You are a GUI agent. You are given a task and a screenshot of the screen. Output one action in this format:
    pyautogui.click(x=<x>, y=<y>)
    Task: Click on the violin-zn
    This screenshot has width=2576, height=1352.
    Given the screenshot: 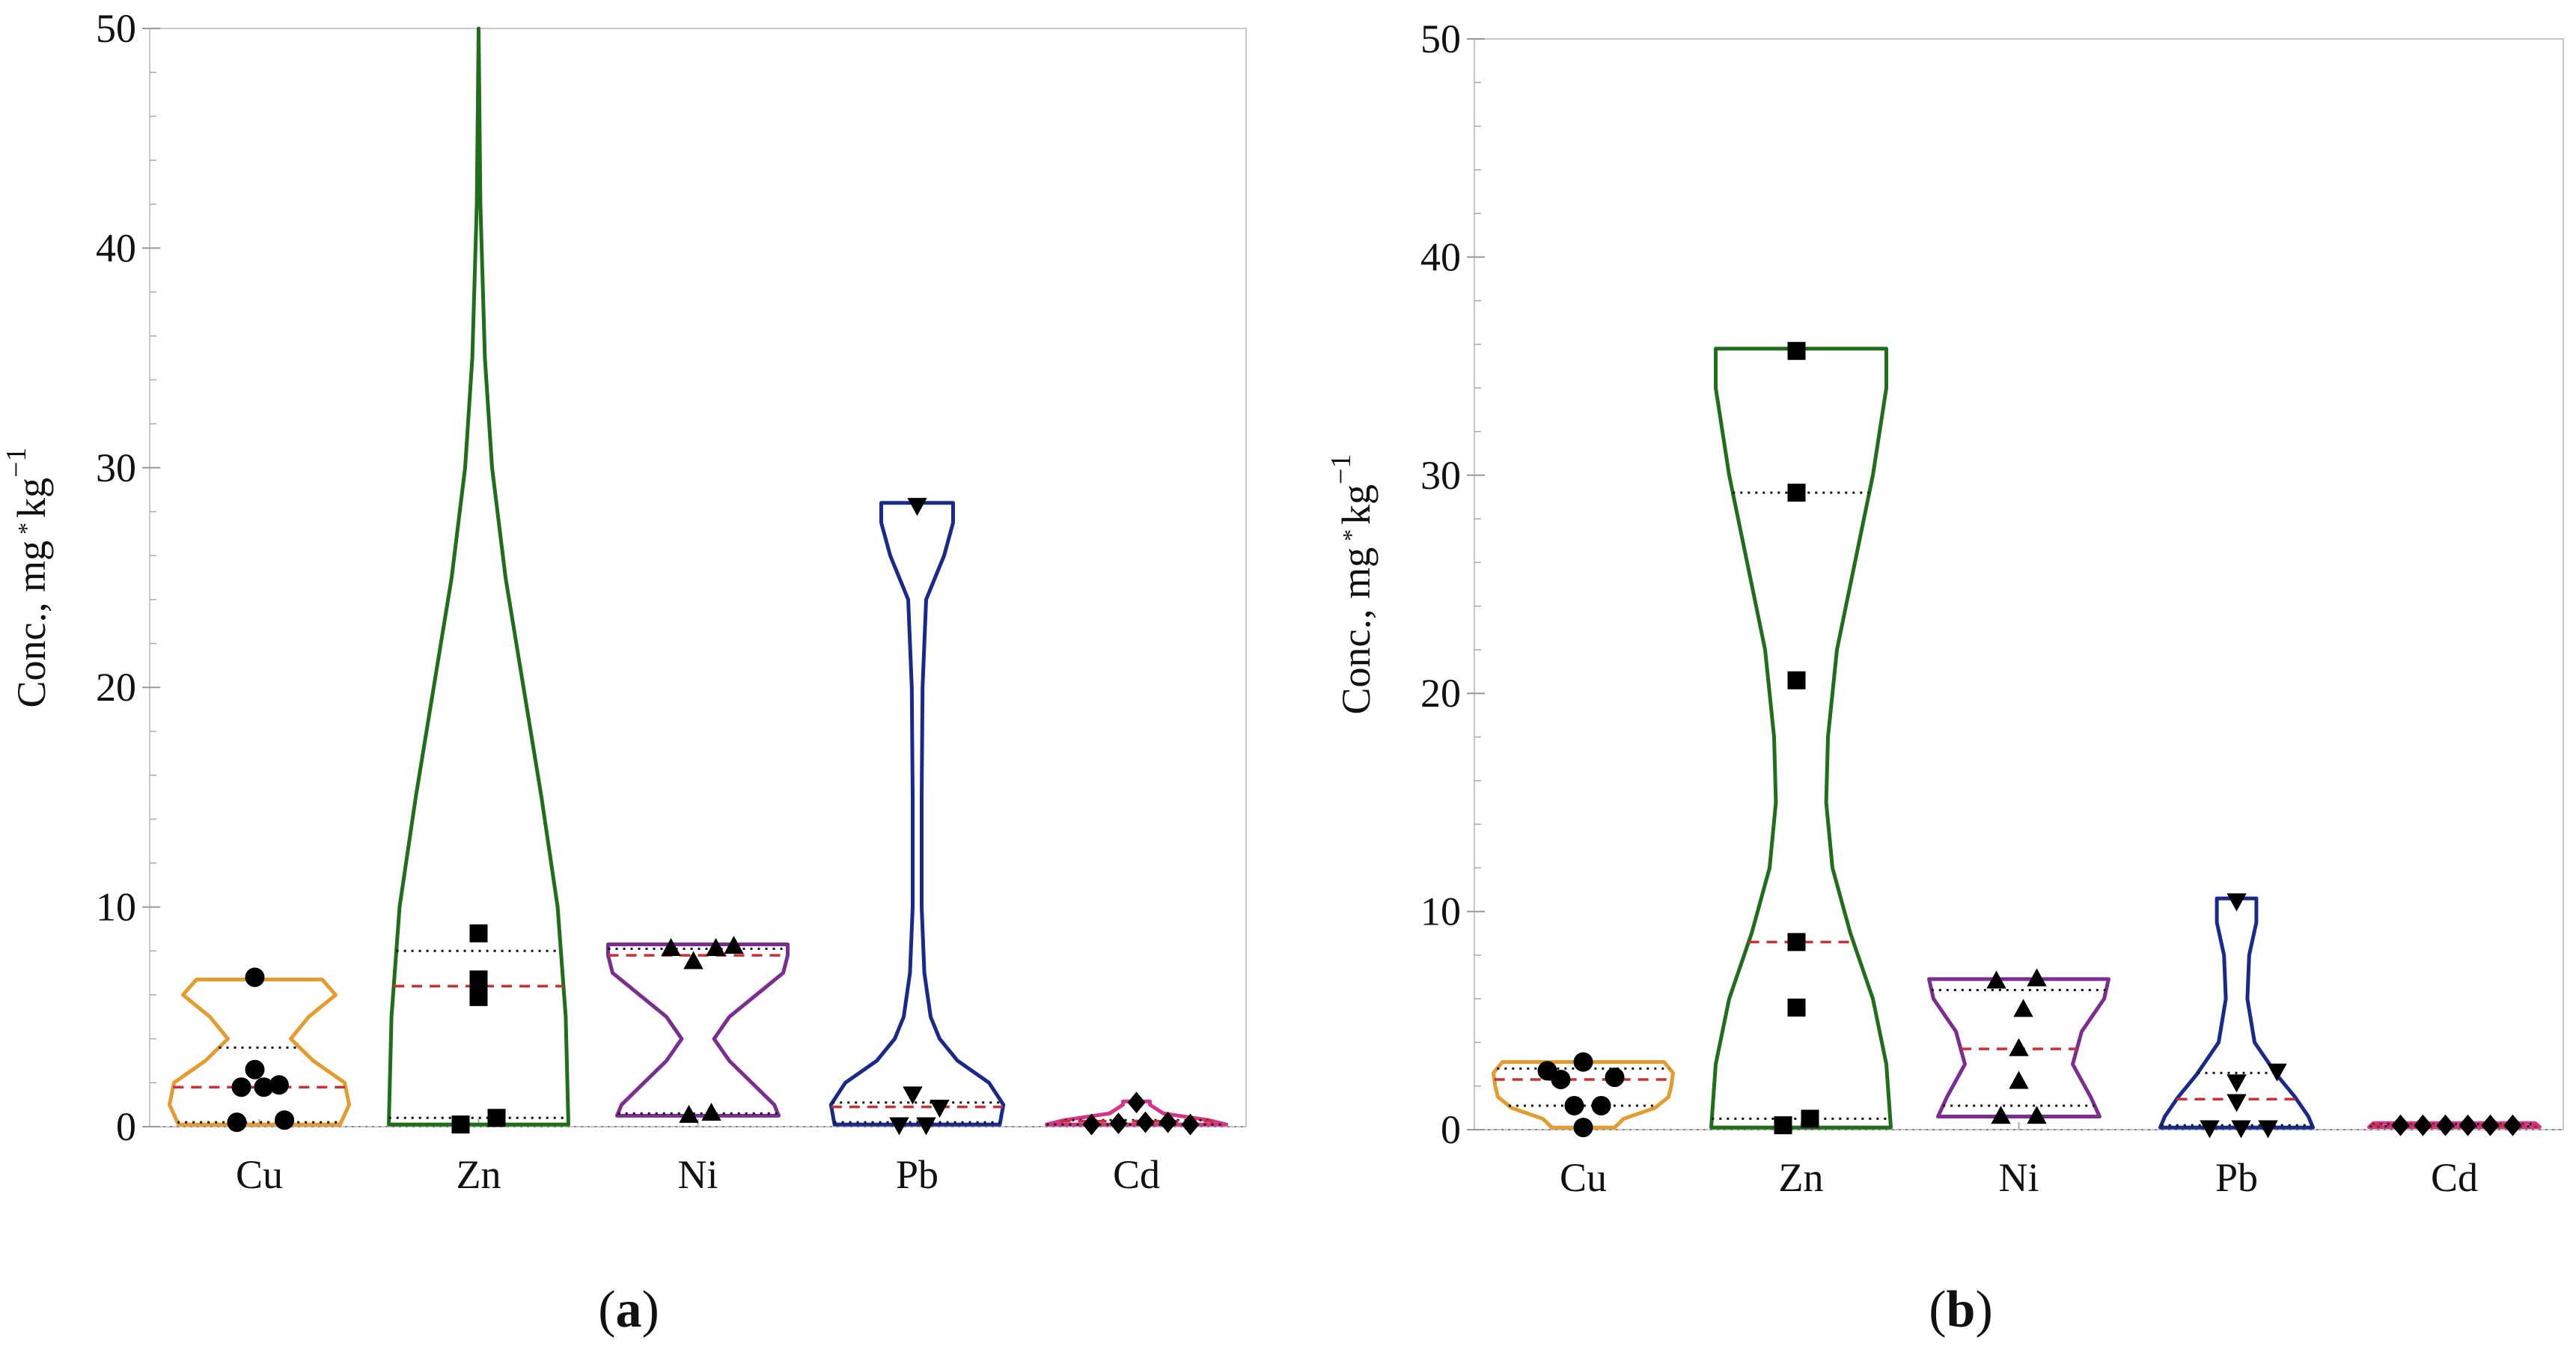 What is the action you would take?
    pyautogui.click(x=1801, y=738)
    